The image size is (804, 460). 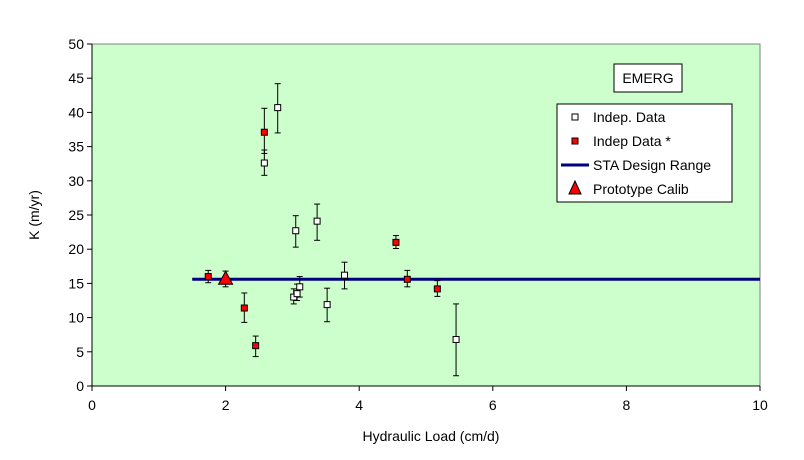 I want to click on y-tick-label: 40, so click(x=76, y=112).